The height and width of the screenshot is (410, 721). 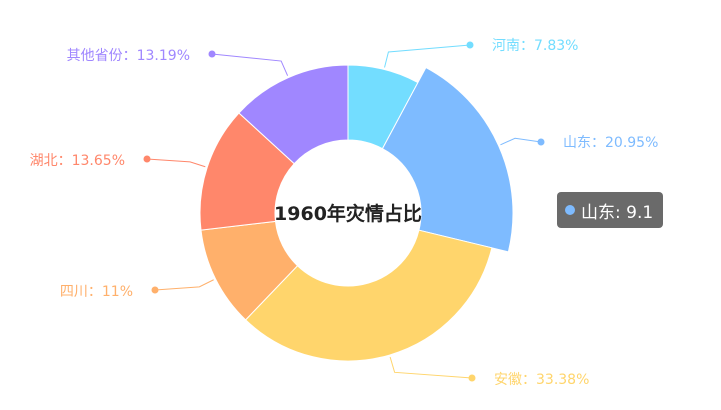 I want to click on tooltip: 山东: 9.1, so click(x=610, y=210).